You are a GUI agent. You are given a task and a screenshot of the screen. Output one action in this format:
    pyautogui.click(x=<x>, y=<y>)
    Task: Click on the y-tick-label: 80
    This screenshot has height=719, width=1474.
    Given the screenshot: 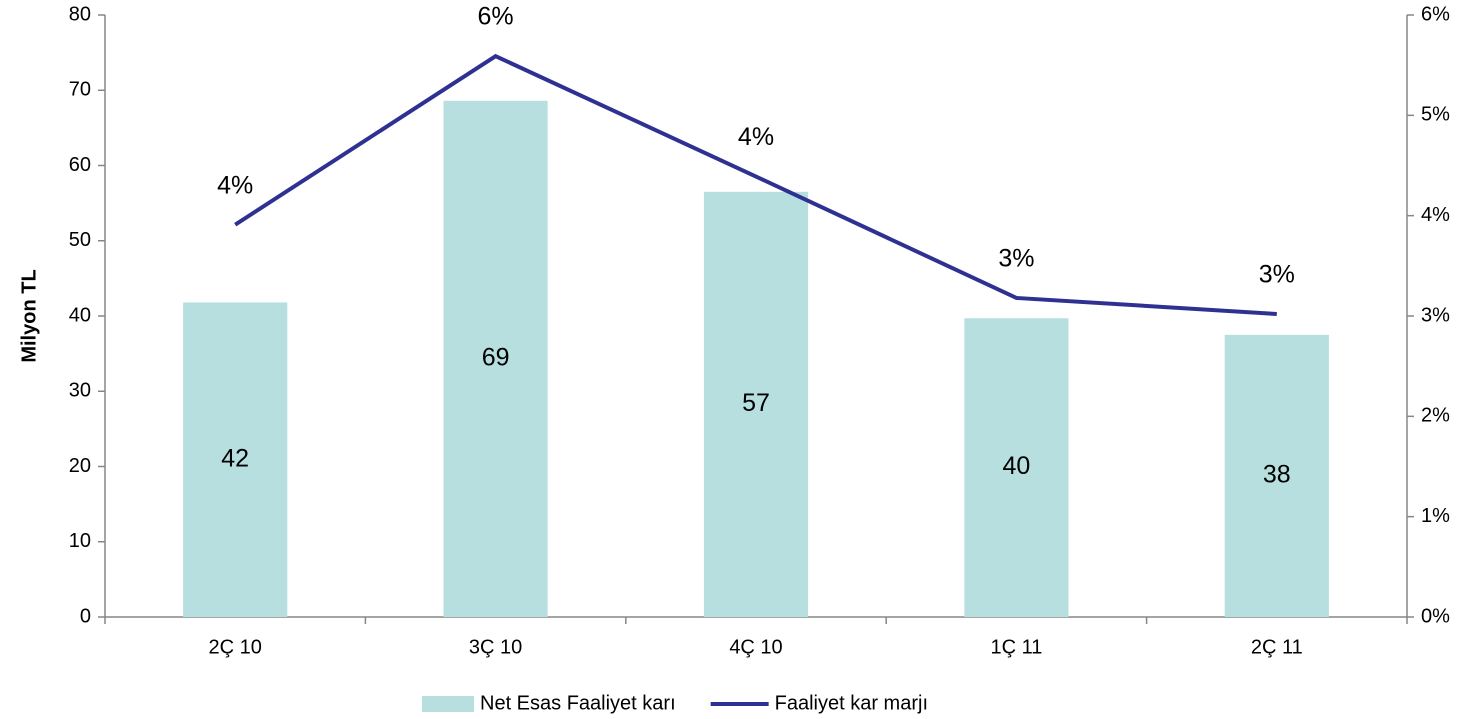 What is the action you would take?
    pyautogui.click(x=80, y=14)
    